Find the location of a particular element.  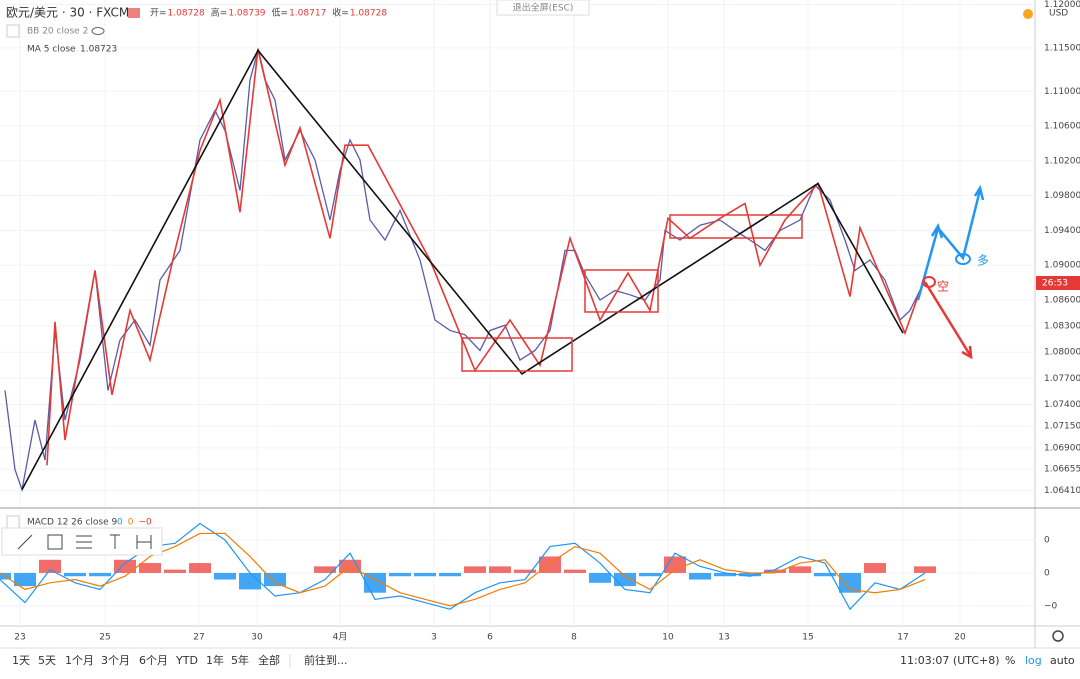

flag-icon is located at coordinates (134, 13).